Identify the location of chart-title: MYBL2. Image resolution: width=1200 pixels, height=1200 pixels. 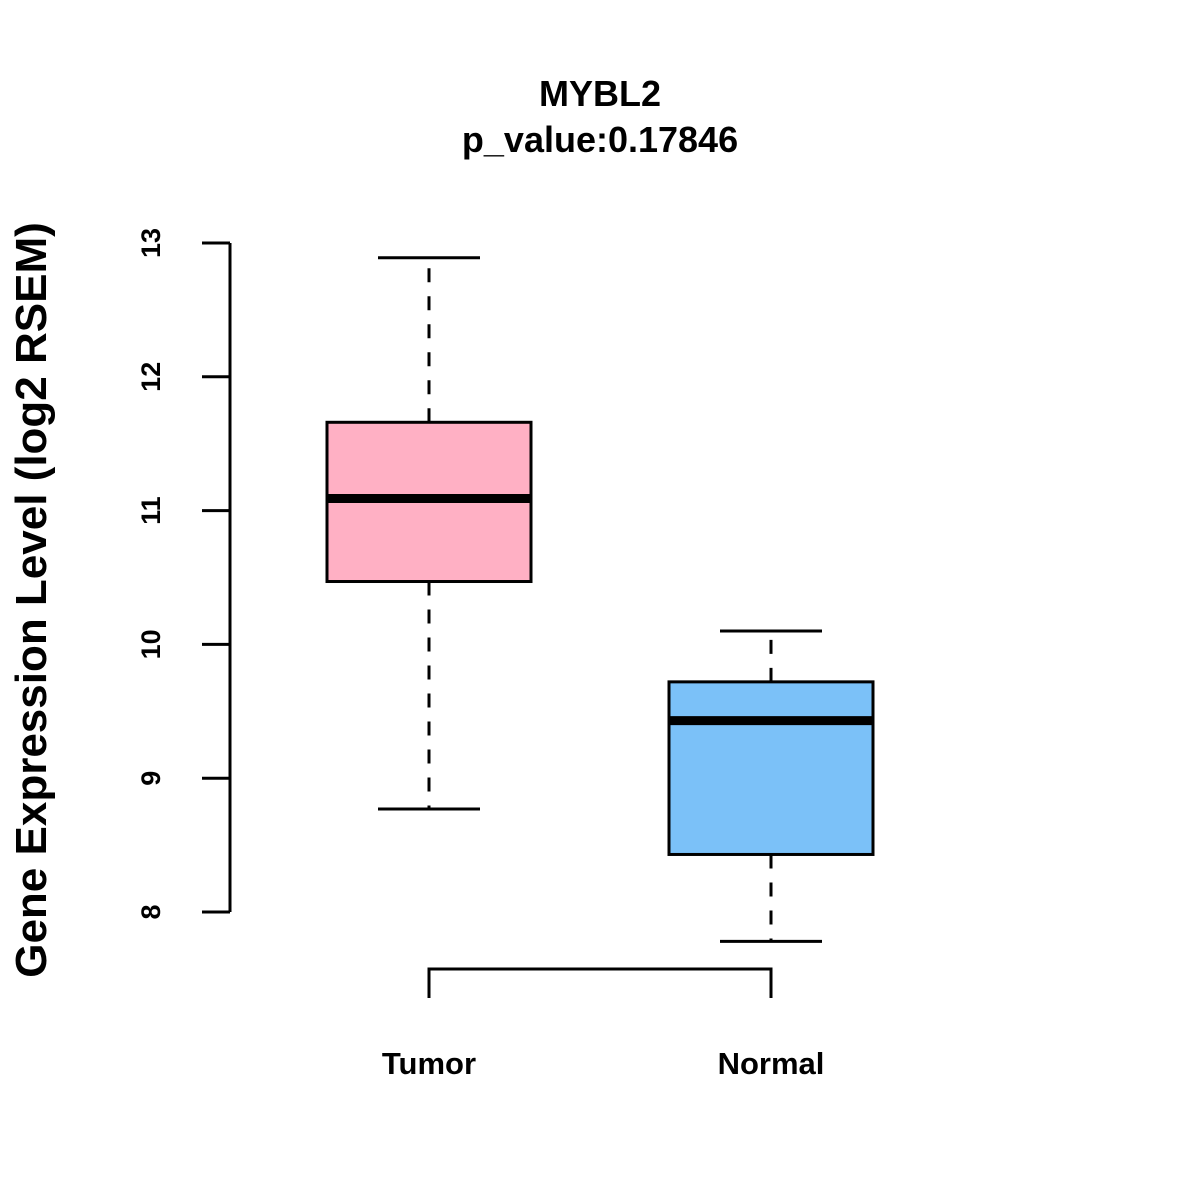
(600, 93).